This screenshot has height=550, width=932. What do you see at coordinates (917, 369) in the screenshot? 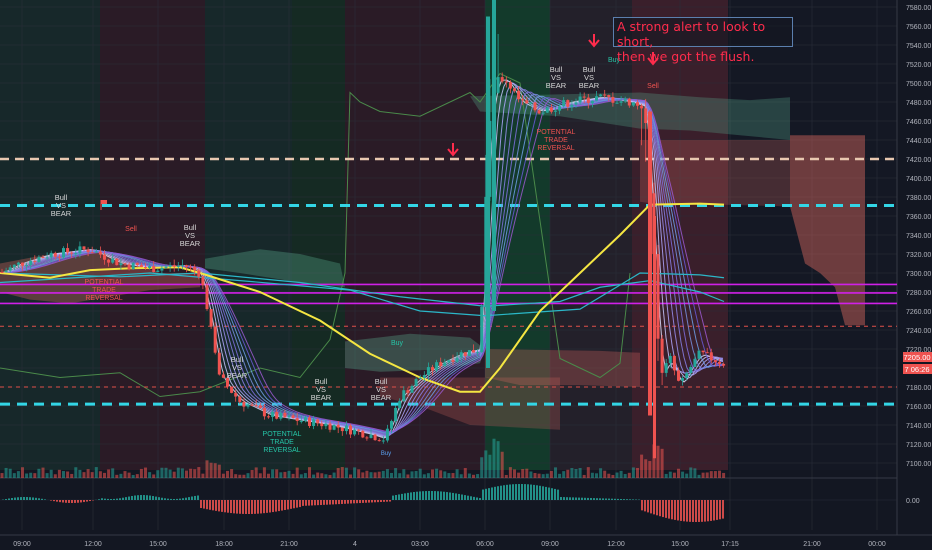
I see `countdown-badge: 7 06:26` at bounding box center [917, 369].